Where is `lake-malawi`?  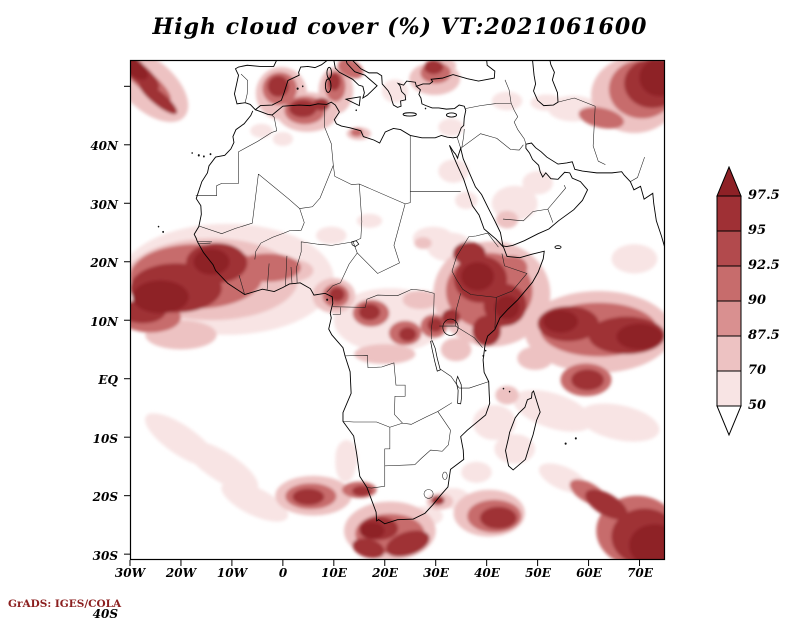 lake-malawi is located at coordinates (459, 389).